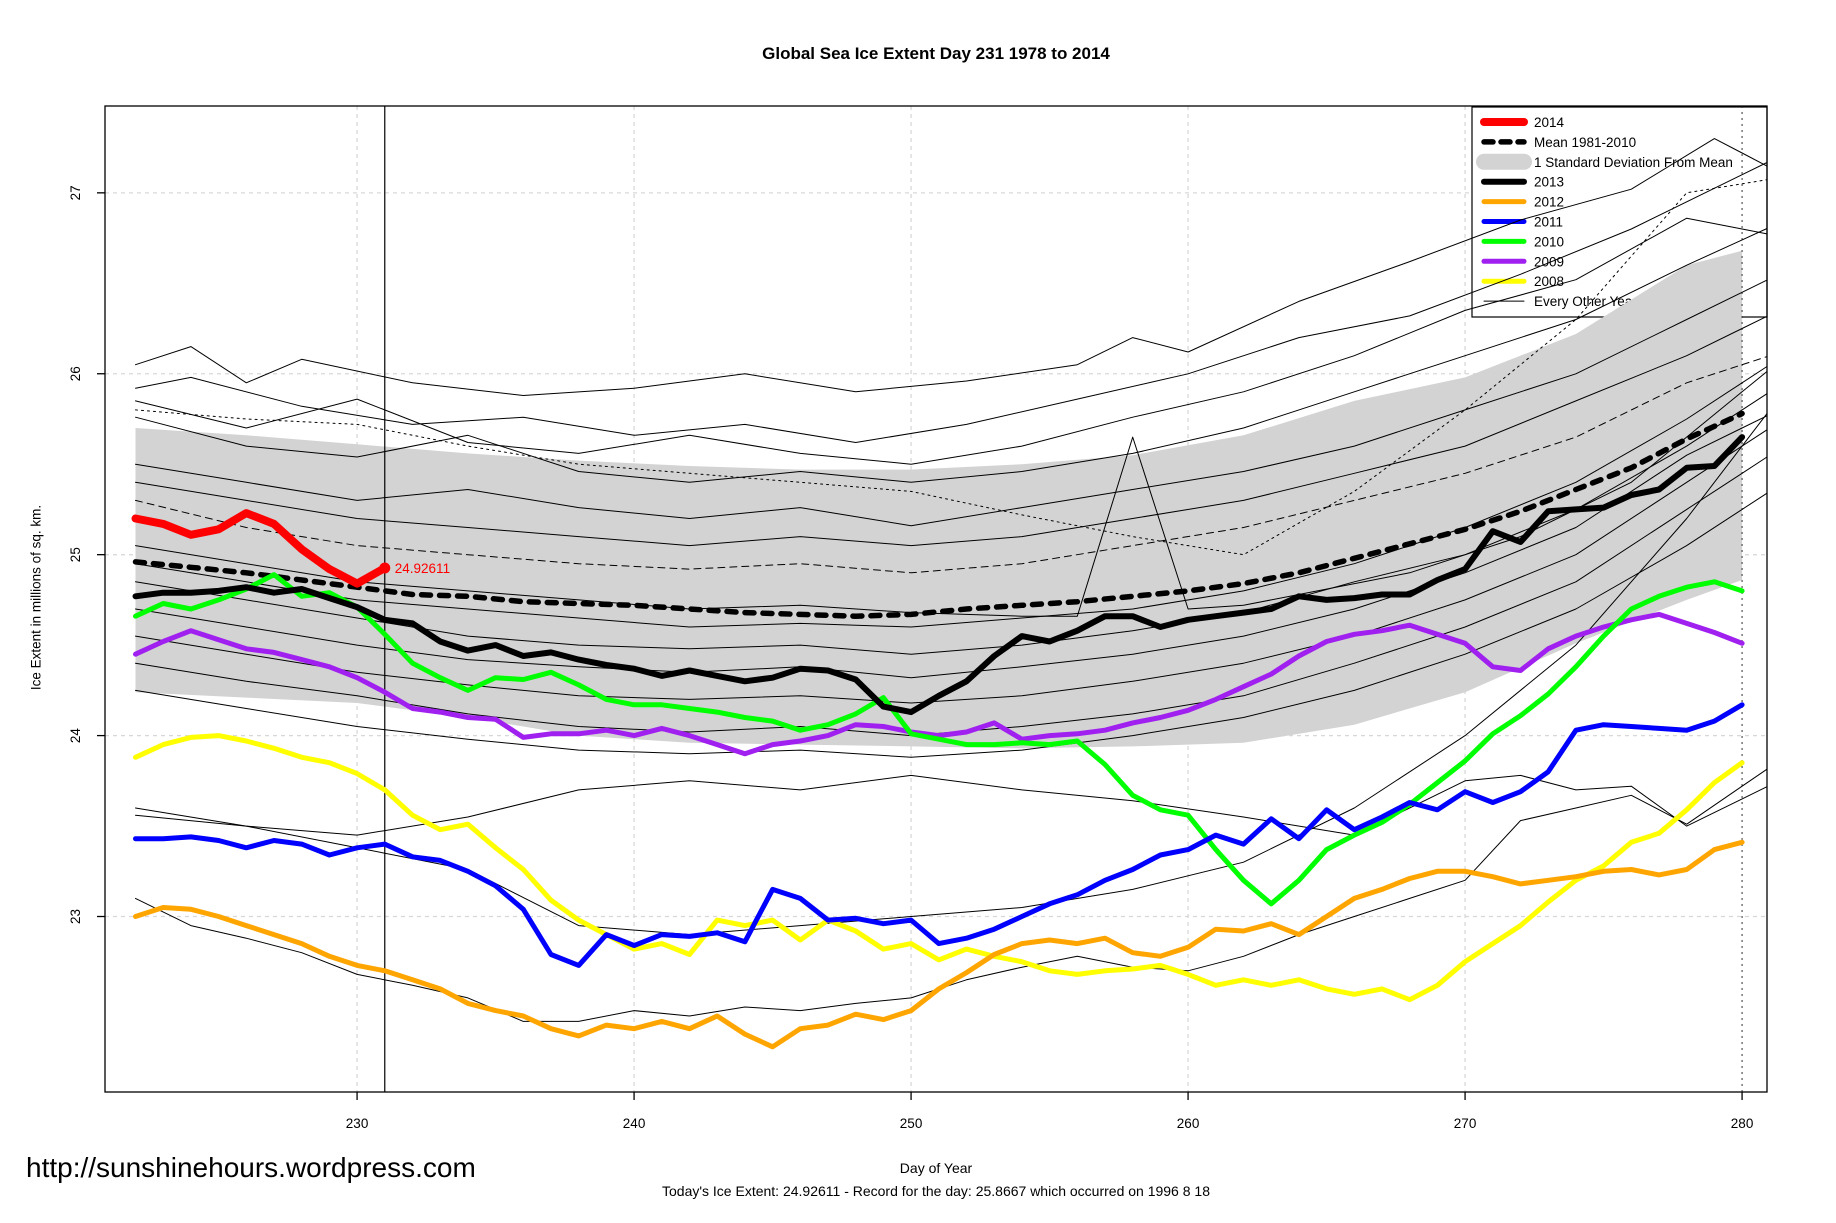  Describe the element at coordinates (1188, 1123) in the screenshot. I see `x-tick-label: 260` at that location.